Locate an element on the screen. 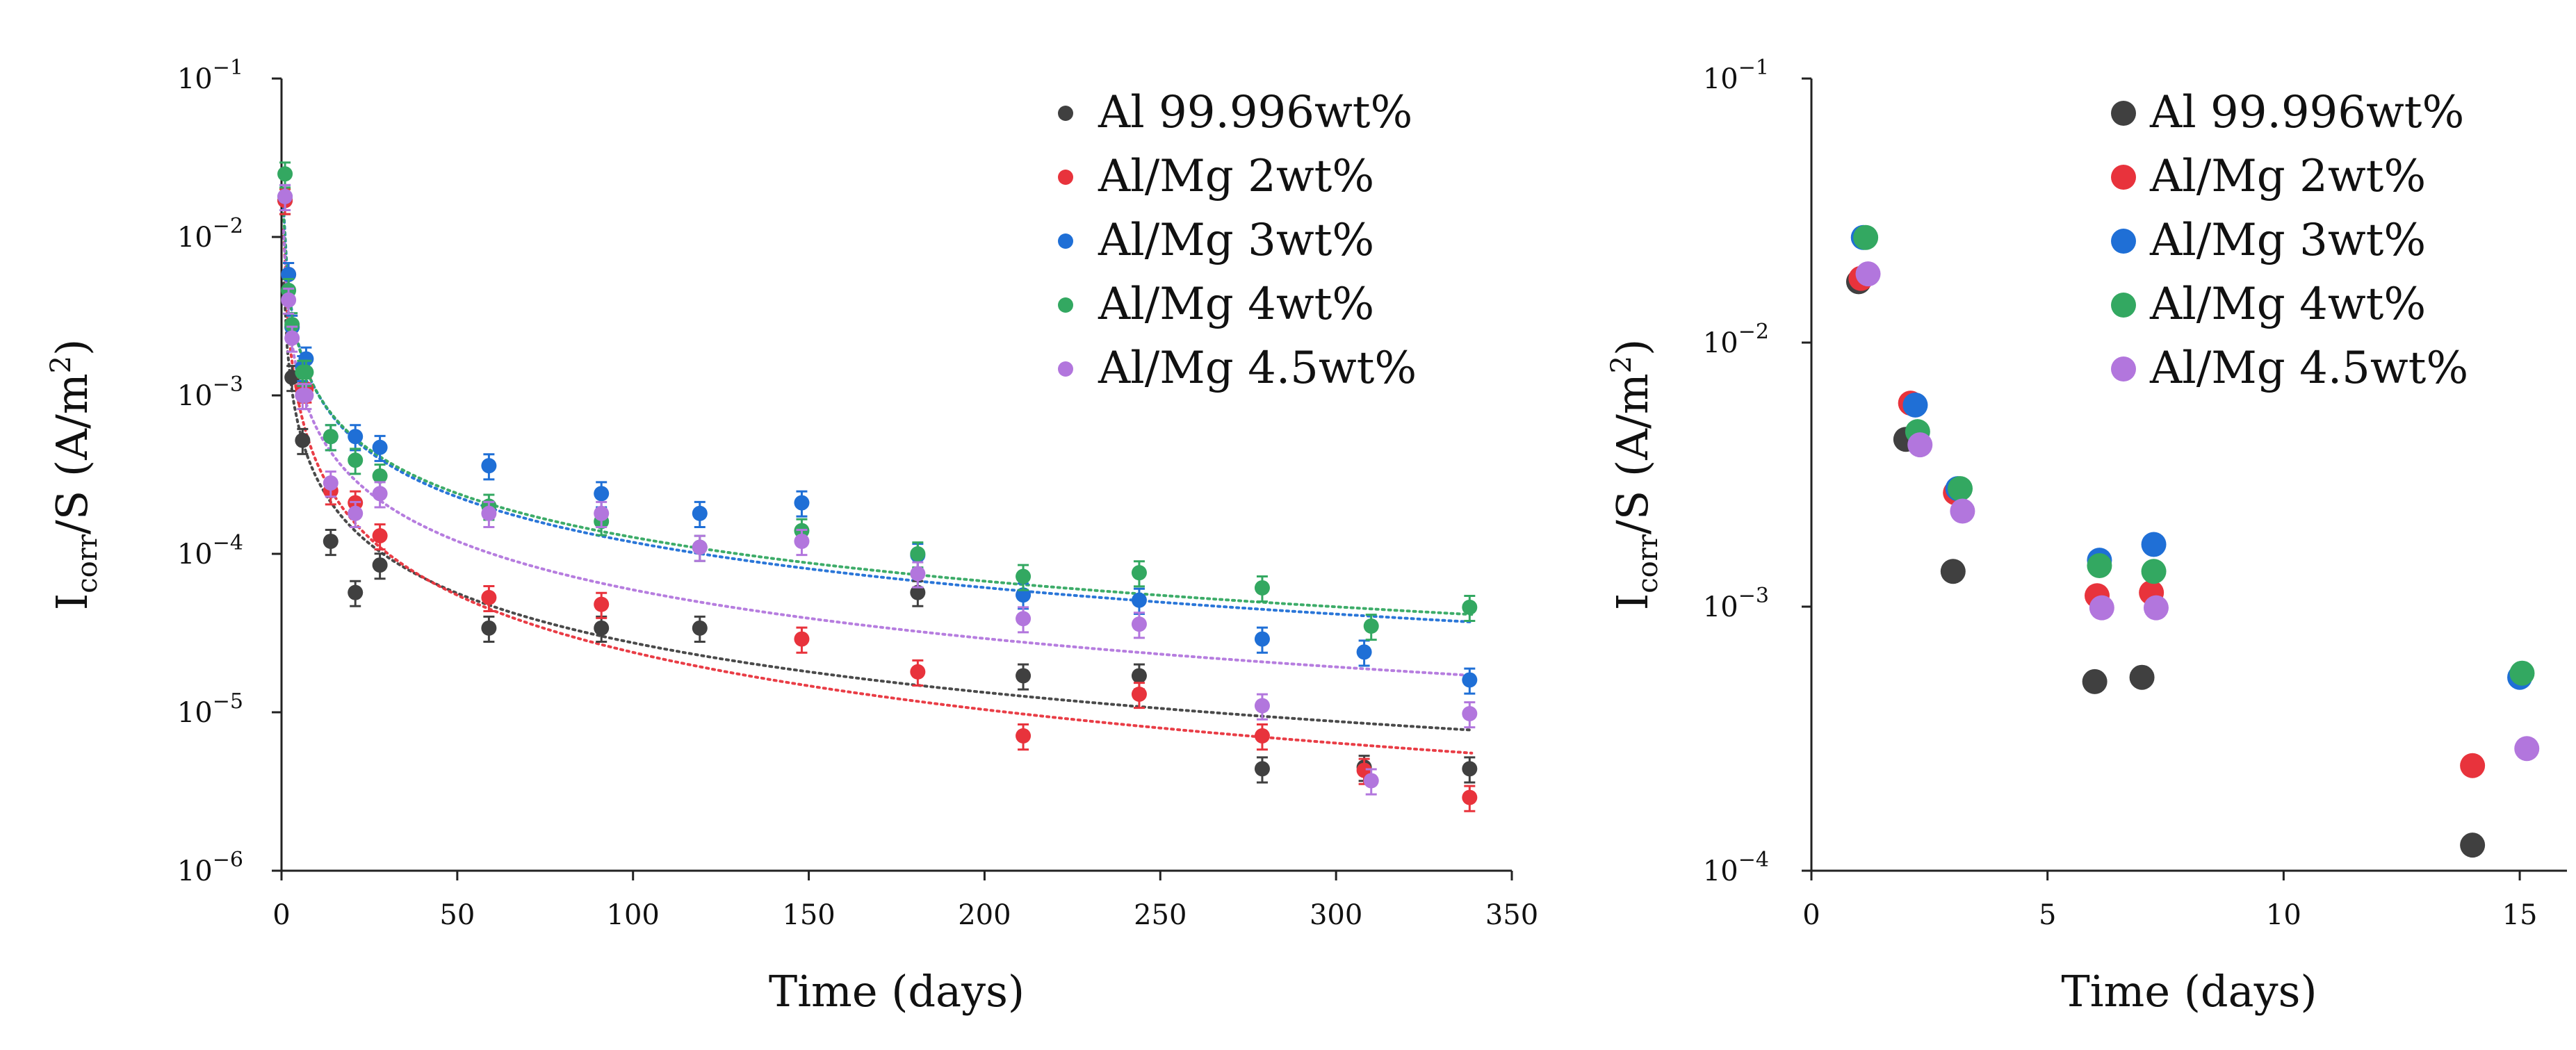 The width and height of the screenshot is (2576, 1050). y-axis-title-part: /S (A/m is located at coordinates (72, 454).